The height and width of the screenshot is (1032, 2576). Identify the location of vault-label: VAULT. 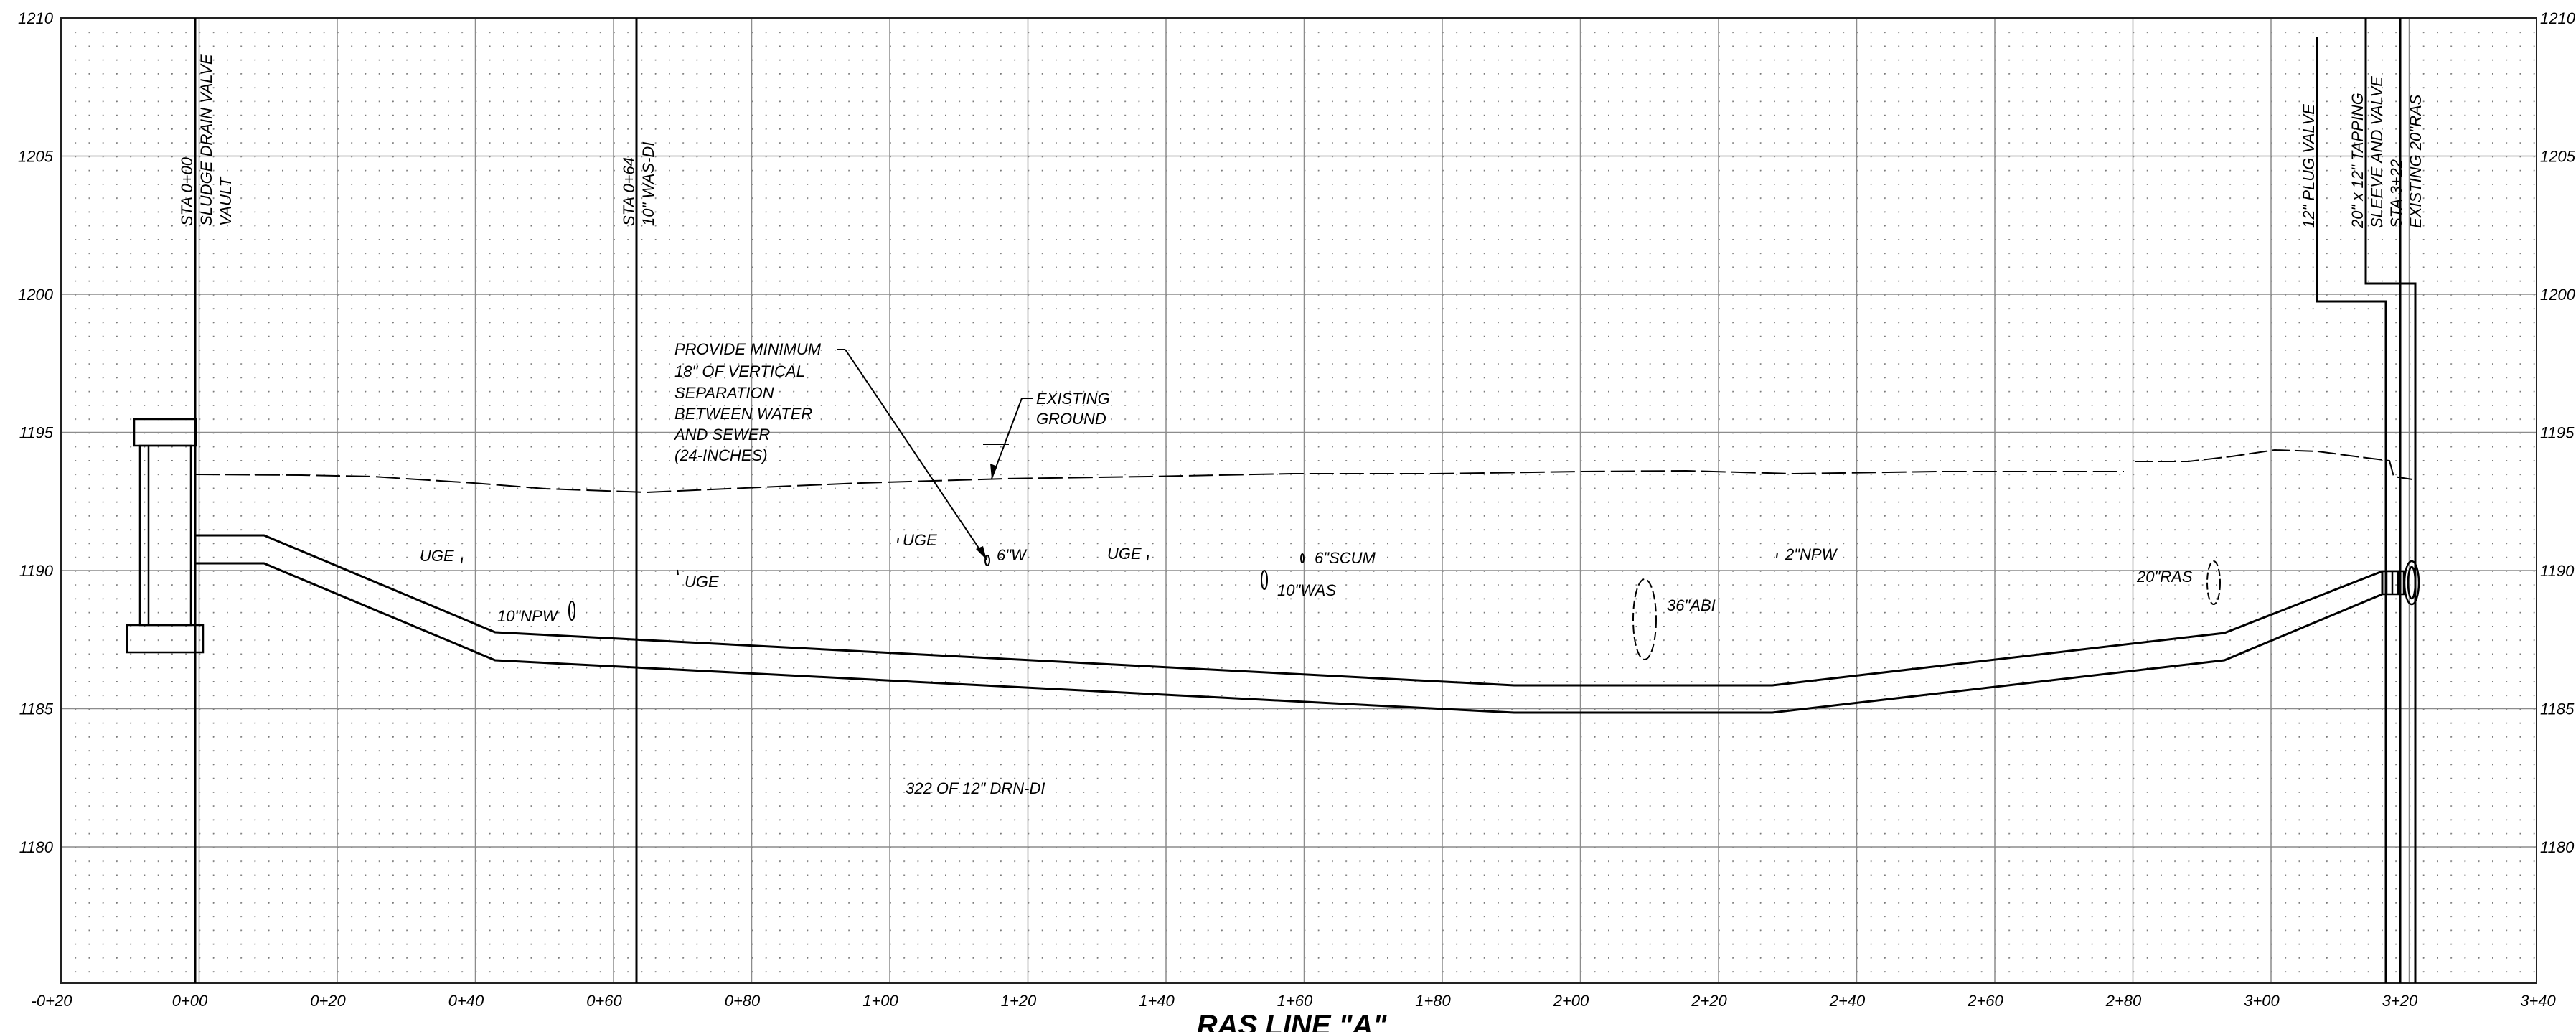
(226, 201).